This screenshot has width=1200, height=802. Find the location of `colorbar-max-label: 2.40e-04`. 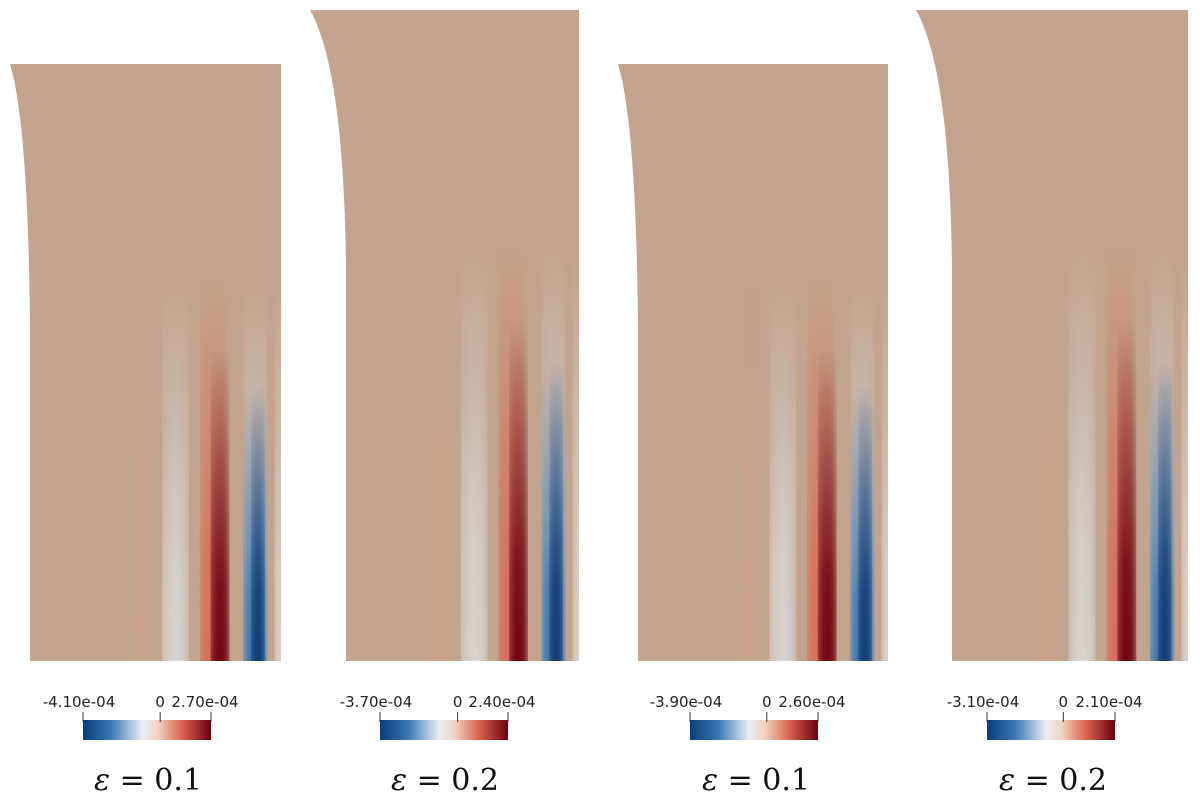

colorbar-max-label: 2.40e-04 is located at coordinates (501, 702).